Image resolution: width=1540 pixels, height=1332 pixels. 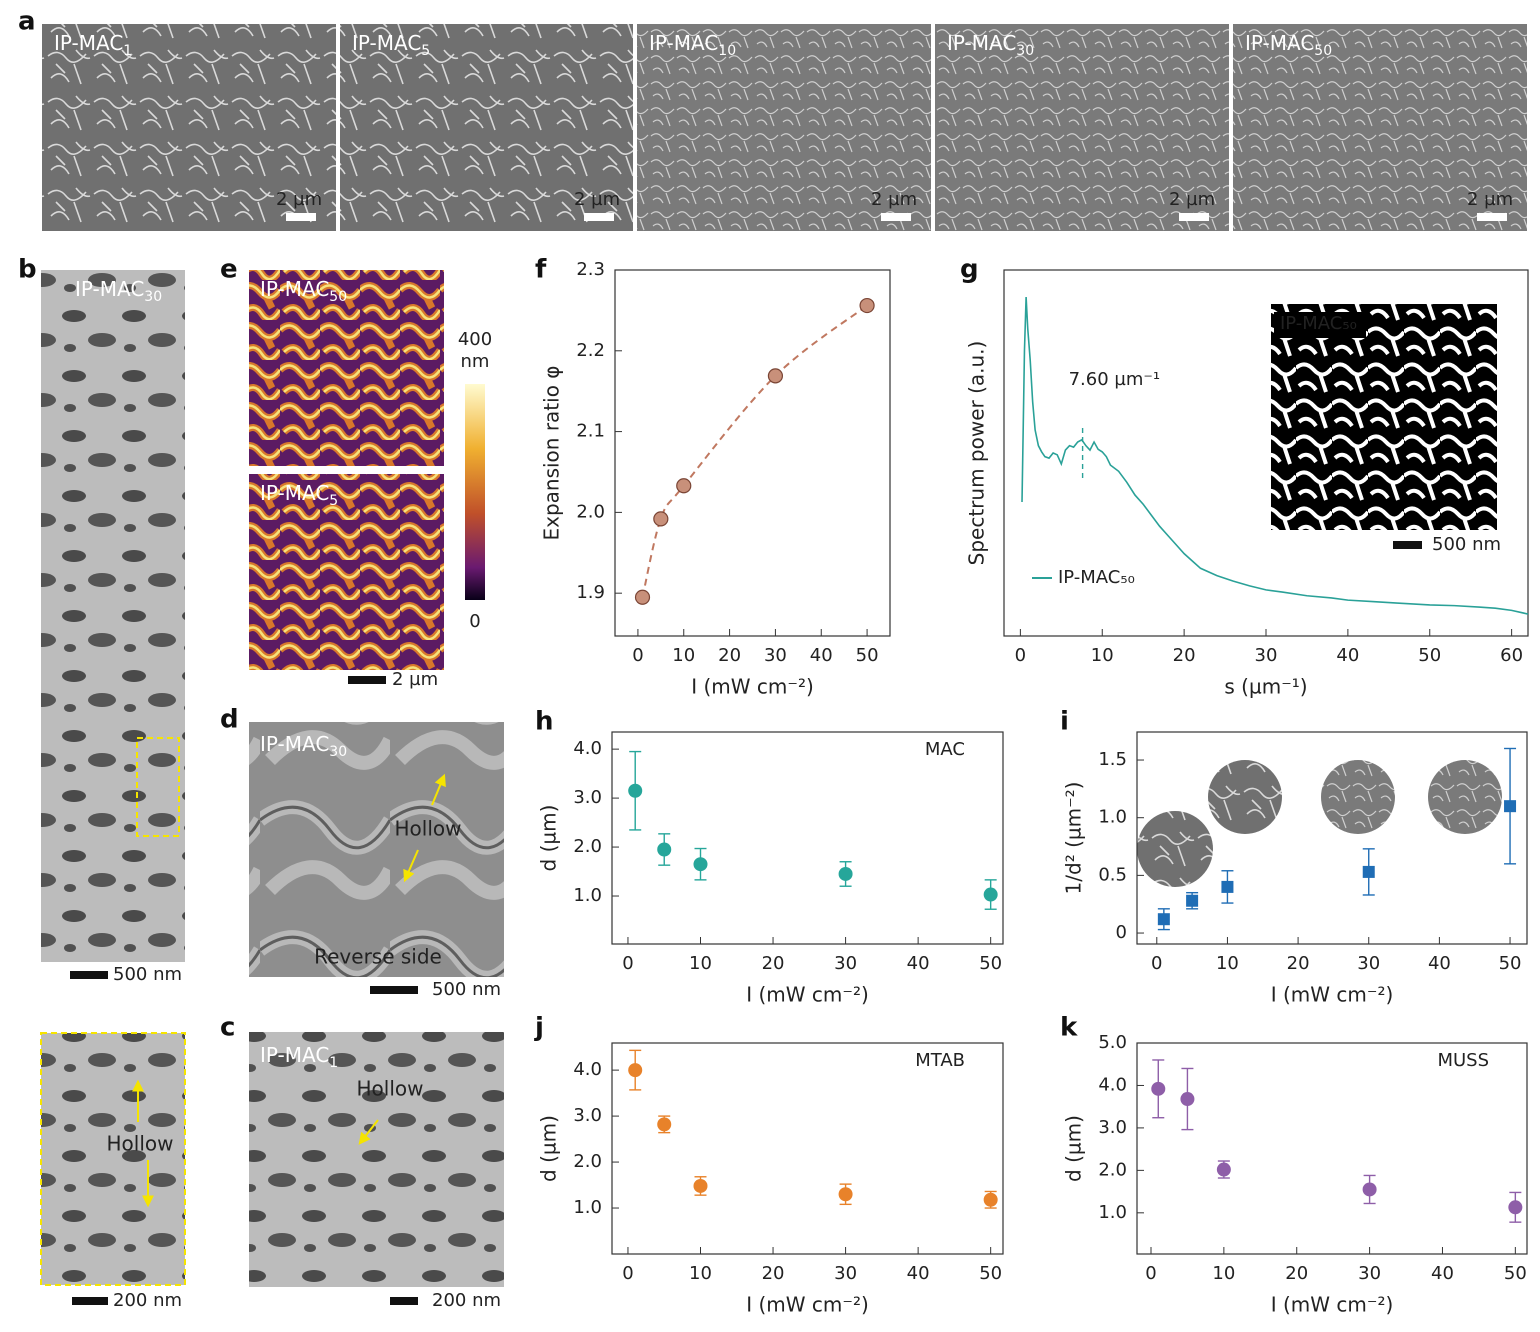 What do you see at coordinates (474, 621) in the screenshot?
I see `colorbar-label: 0` at bounding box center [474, 621].